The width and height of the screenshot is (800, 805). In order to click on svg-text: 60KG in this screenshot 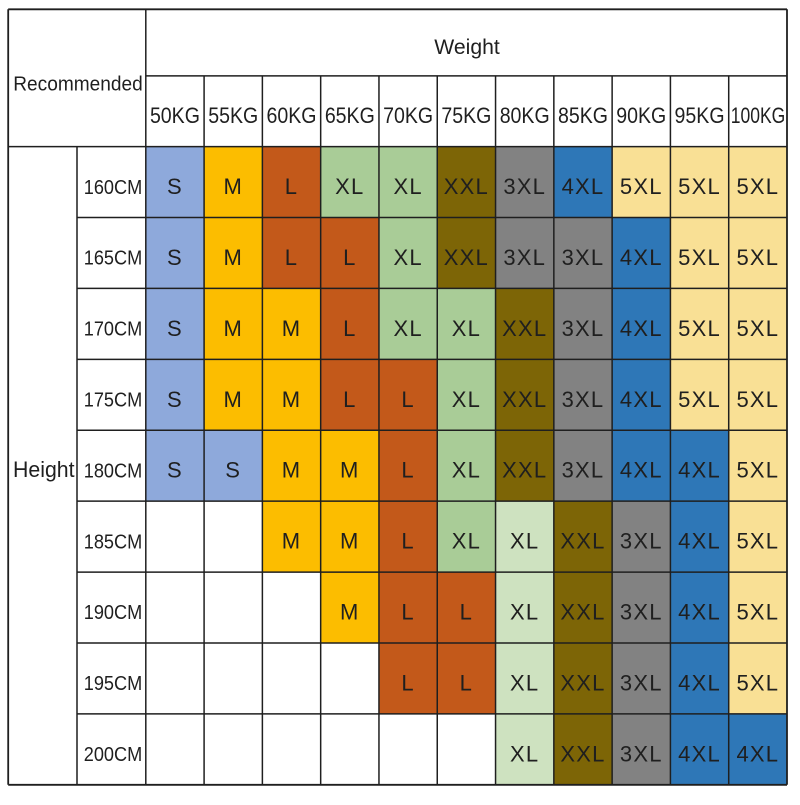, I will do `click(292, 115)`.